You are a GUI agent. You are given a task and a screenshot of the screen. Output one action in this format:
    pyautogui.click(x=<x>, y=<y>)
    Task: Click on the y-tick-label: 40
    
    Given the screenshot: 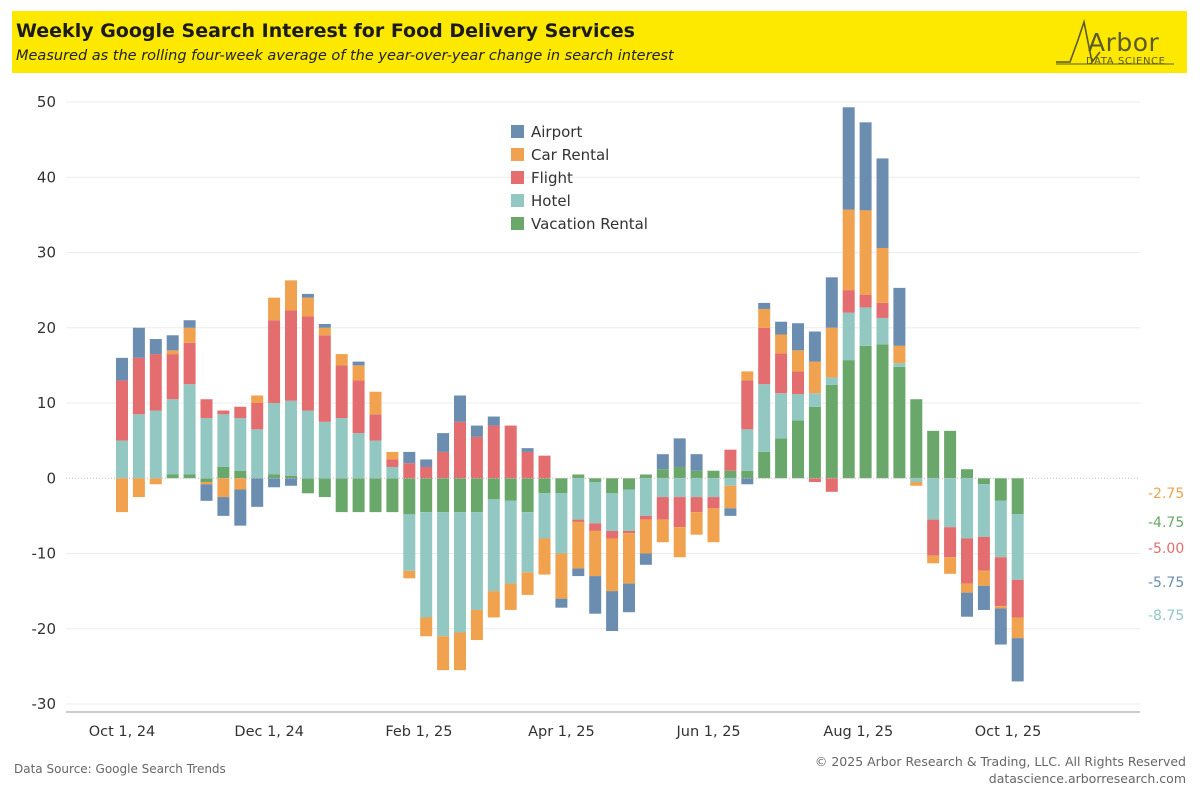 What is the action you would take?
    pyautogui.click(x=46, y=177)
    